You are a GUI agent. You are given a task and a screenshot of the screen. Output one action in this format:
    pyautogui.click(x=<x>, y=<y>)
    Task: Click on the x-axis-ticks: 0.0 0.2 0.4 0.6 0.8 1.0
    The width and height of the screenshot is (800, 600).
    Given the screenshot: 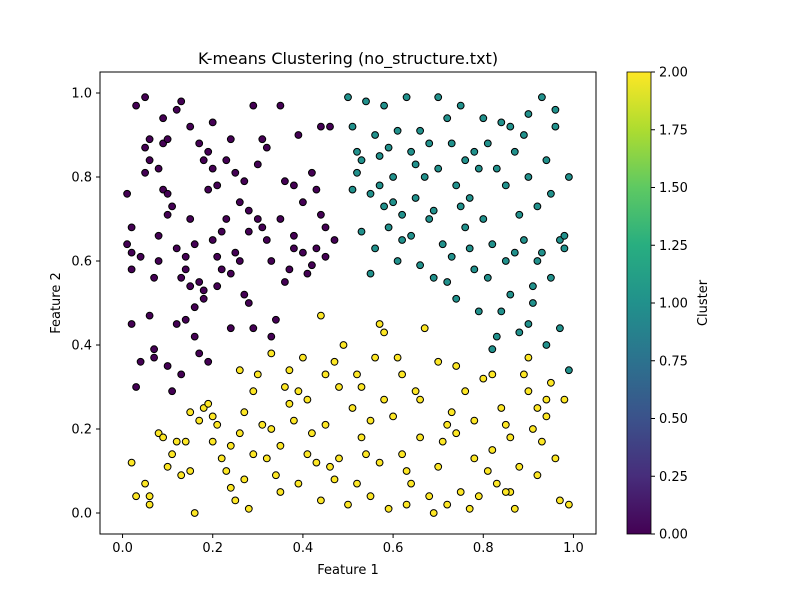 What is the action you would take?
    pyautogui.click(x=348, y=545)
    